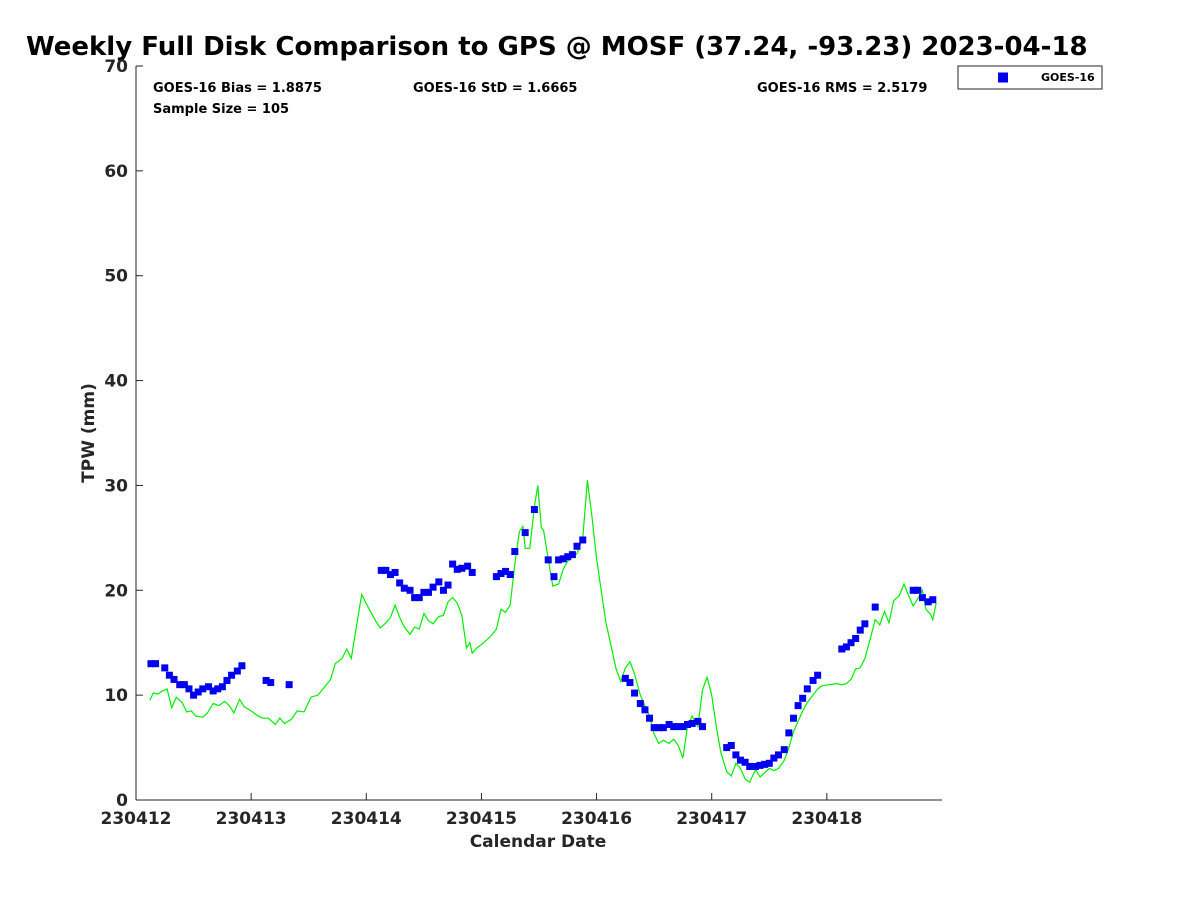 This screenshot has height=900, width=1200. I want to click on y-tick-label: 60, so click(116, 172).